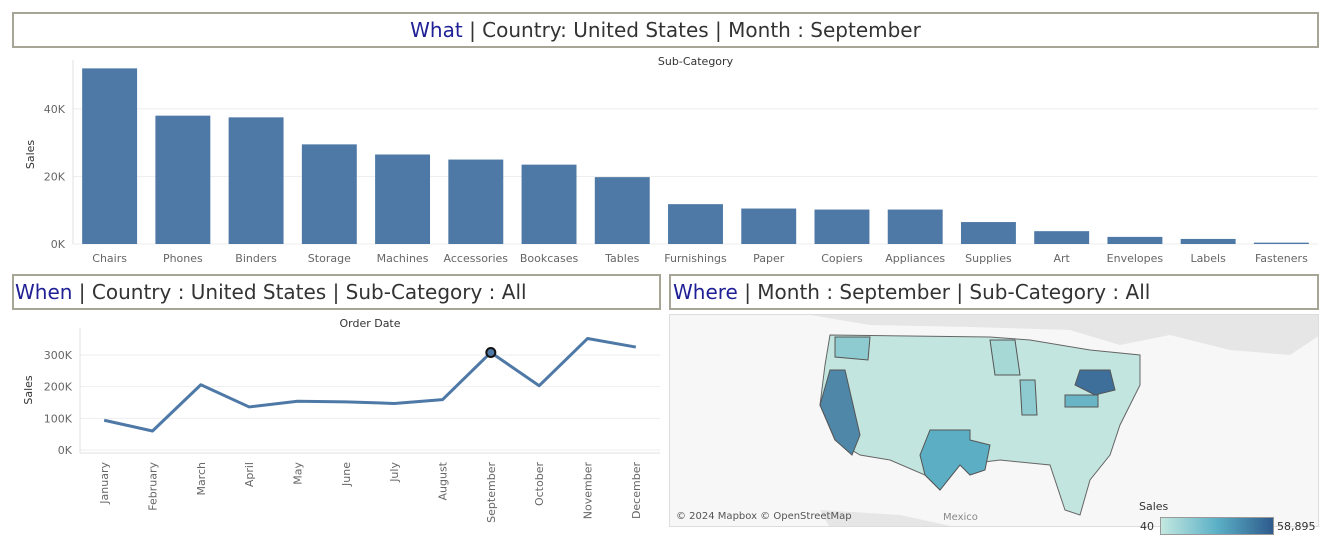  I want to click on month-label: May, so click(298, 473).